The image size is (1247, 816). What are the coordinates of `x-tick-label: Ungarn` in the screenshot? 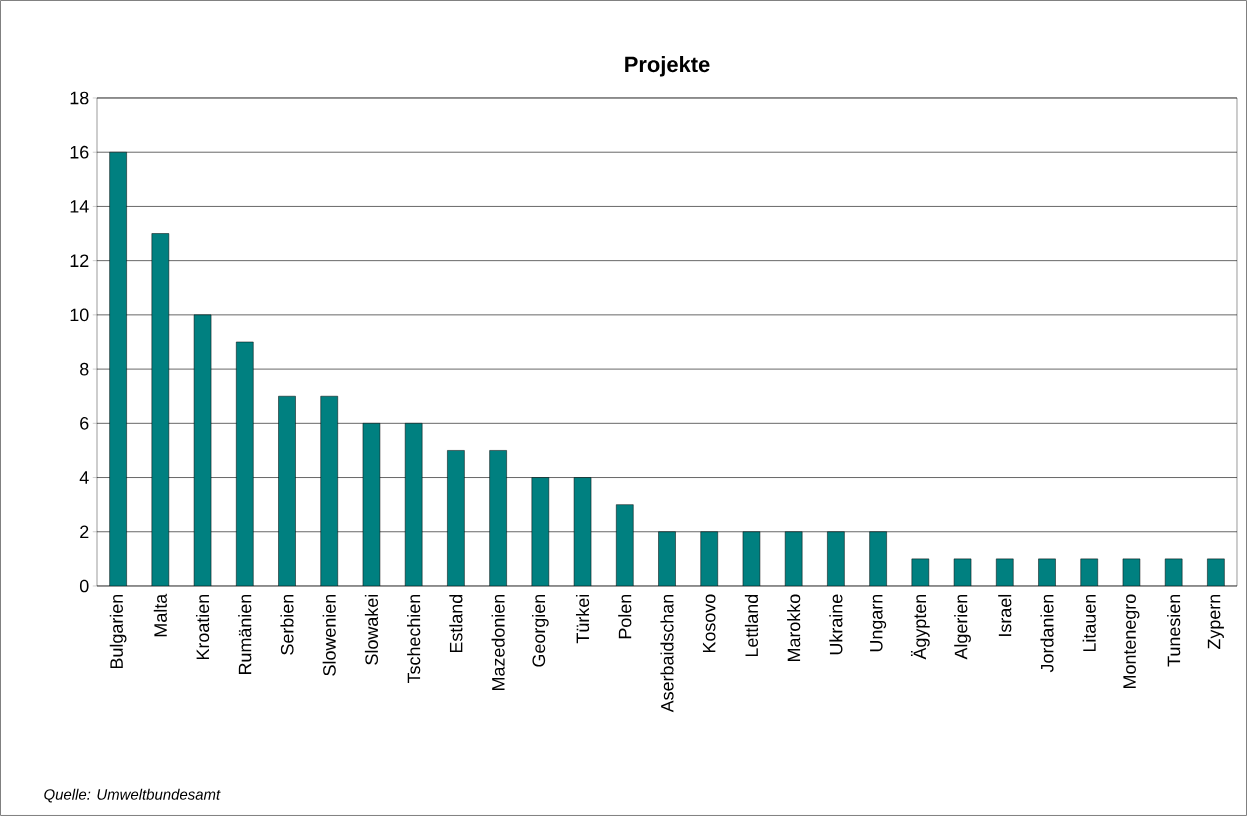 It's located at (878, 623).